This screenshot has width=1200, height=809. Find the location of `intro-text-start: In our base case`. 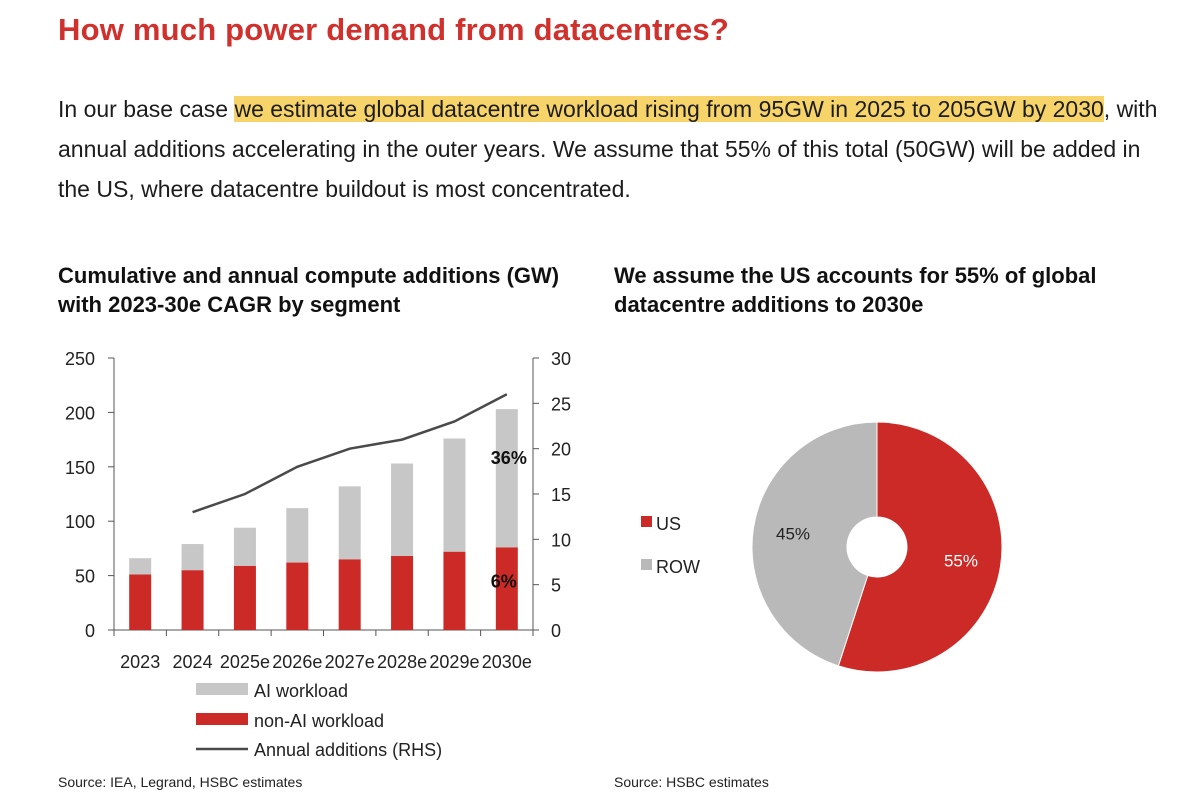

intro-text-start: In our base case is located at coordinates (146, 109).